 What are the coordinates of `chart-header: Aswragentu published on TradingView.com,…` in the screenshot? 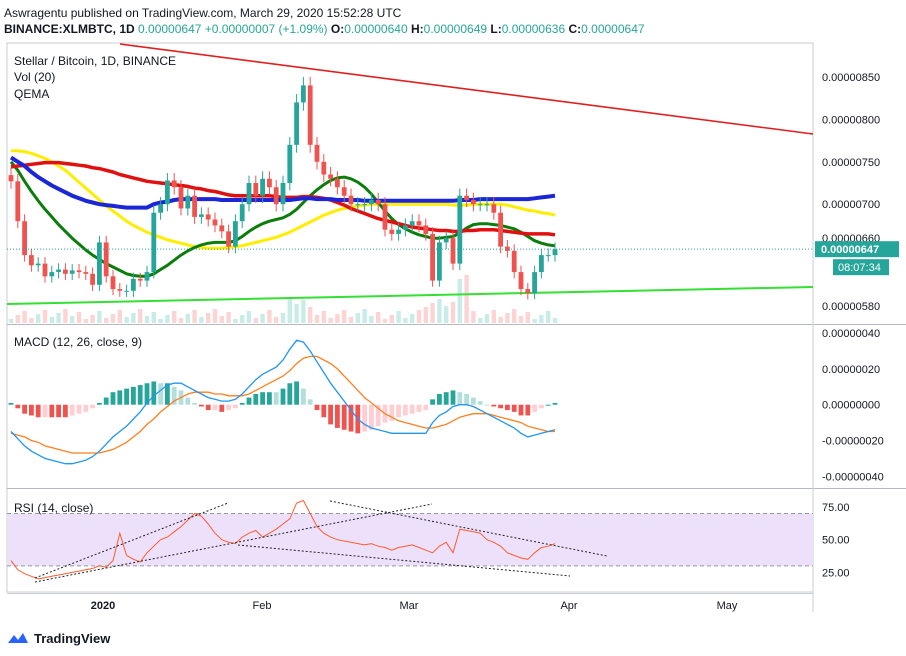 It's located at (453, 20).